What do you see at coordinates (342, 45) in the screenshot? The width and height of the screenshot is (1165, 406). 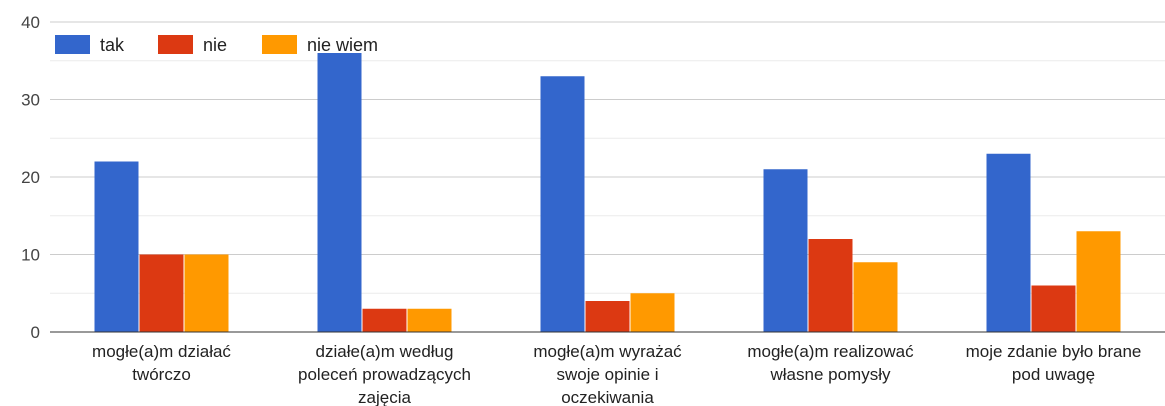 I see `legend-label-nie-wiem: nie wiem` at bounding box center [342, 45].